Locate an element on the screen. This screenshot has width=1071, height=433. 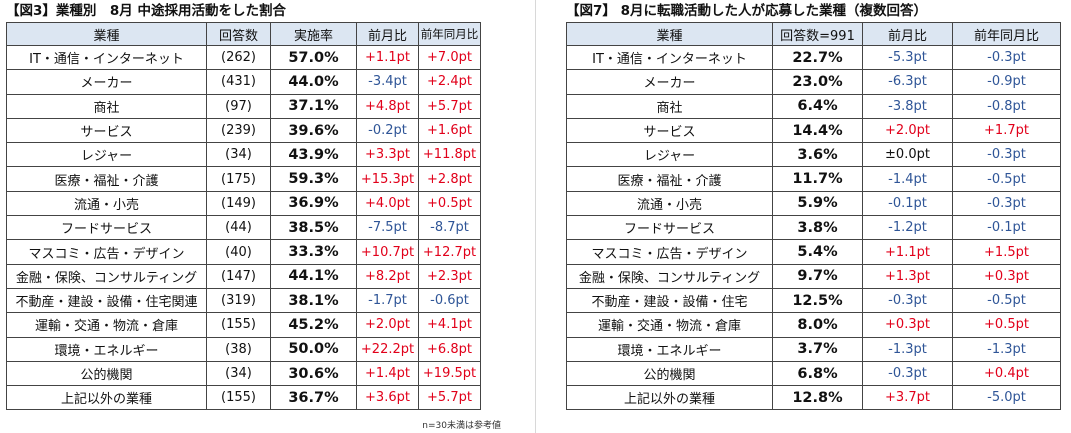
industry-cell: 金融・保険、コンサルティング is located at coordinates (106, 276).